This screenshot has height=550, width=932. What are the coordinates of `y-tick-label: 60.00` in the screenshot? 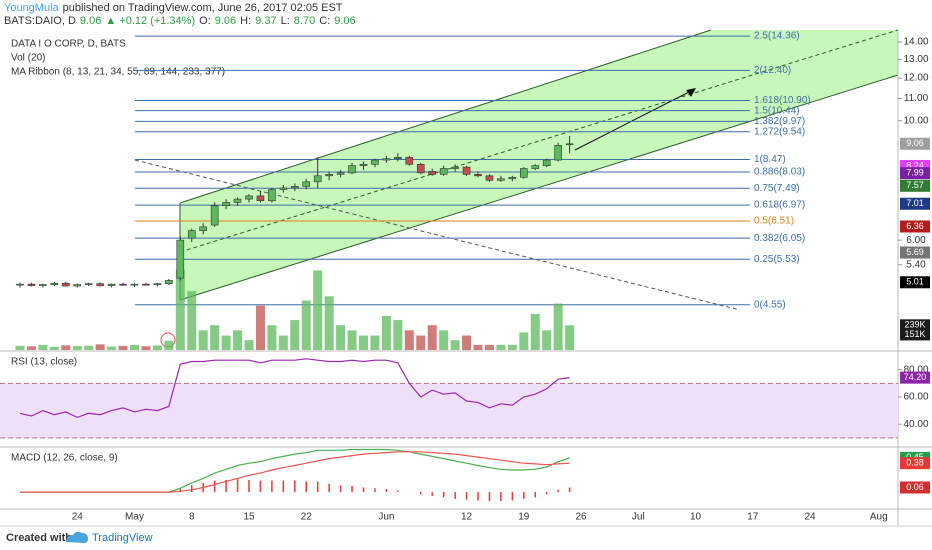 It's located at (915, 397).